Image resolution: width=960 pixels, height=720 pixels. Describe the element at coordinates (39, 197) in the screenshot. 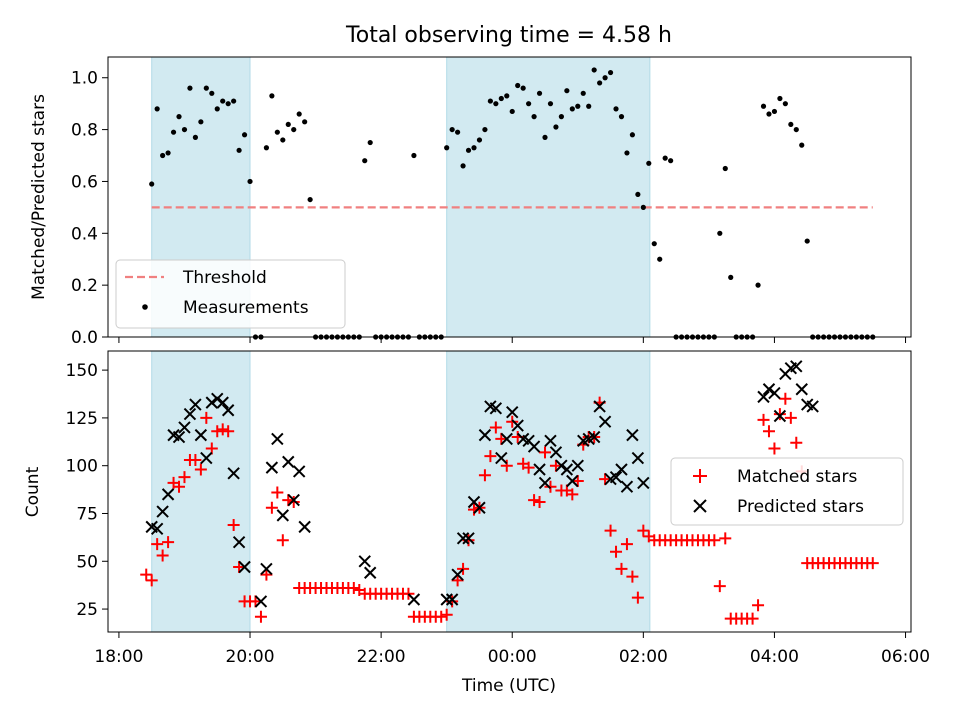

I see `top-y-axis-label: Matched/Predicted stars` at that location.